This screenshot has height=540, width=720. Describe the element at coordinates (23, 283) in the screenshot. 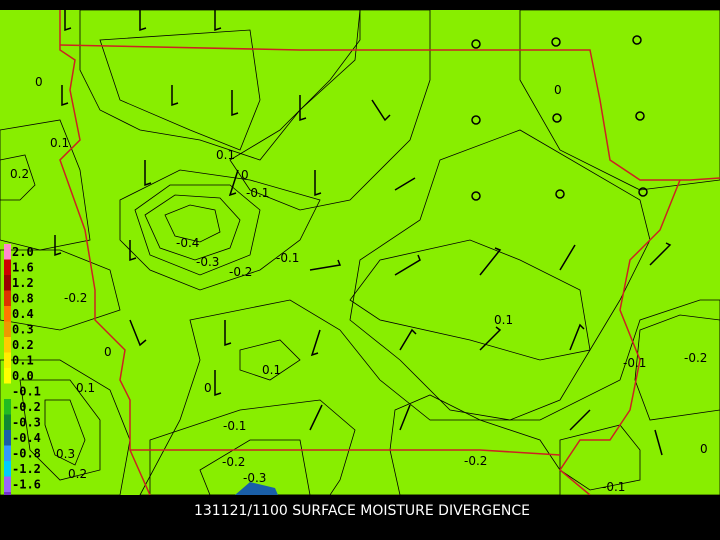

I see `legend-label: 1.2` at that location.